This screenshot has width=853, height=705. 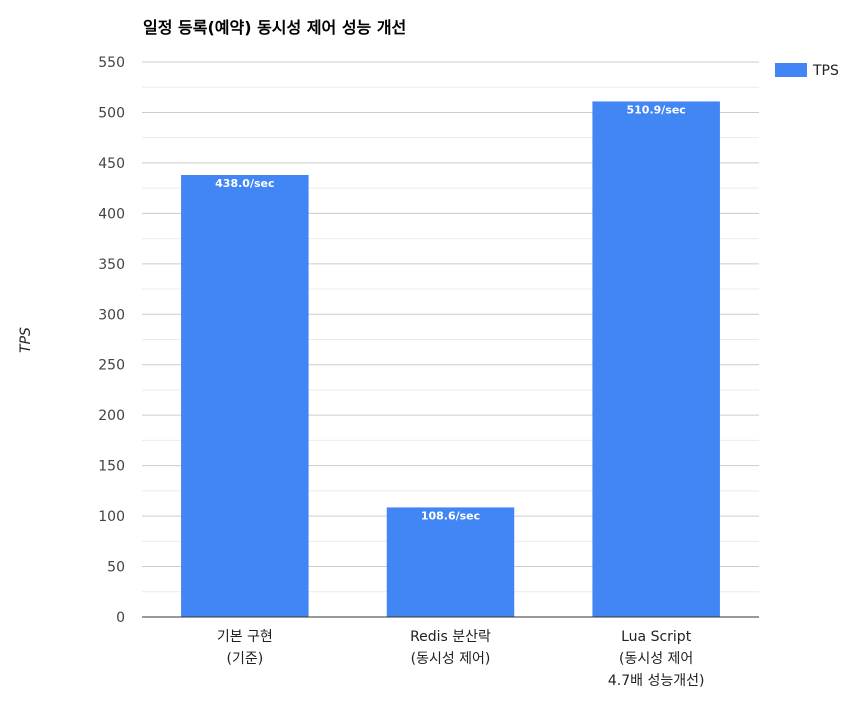 I want to click on y-tick-label: 400, so click(x=111, y=214).